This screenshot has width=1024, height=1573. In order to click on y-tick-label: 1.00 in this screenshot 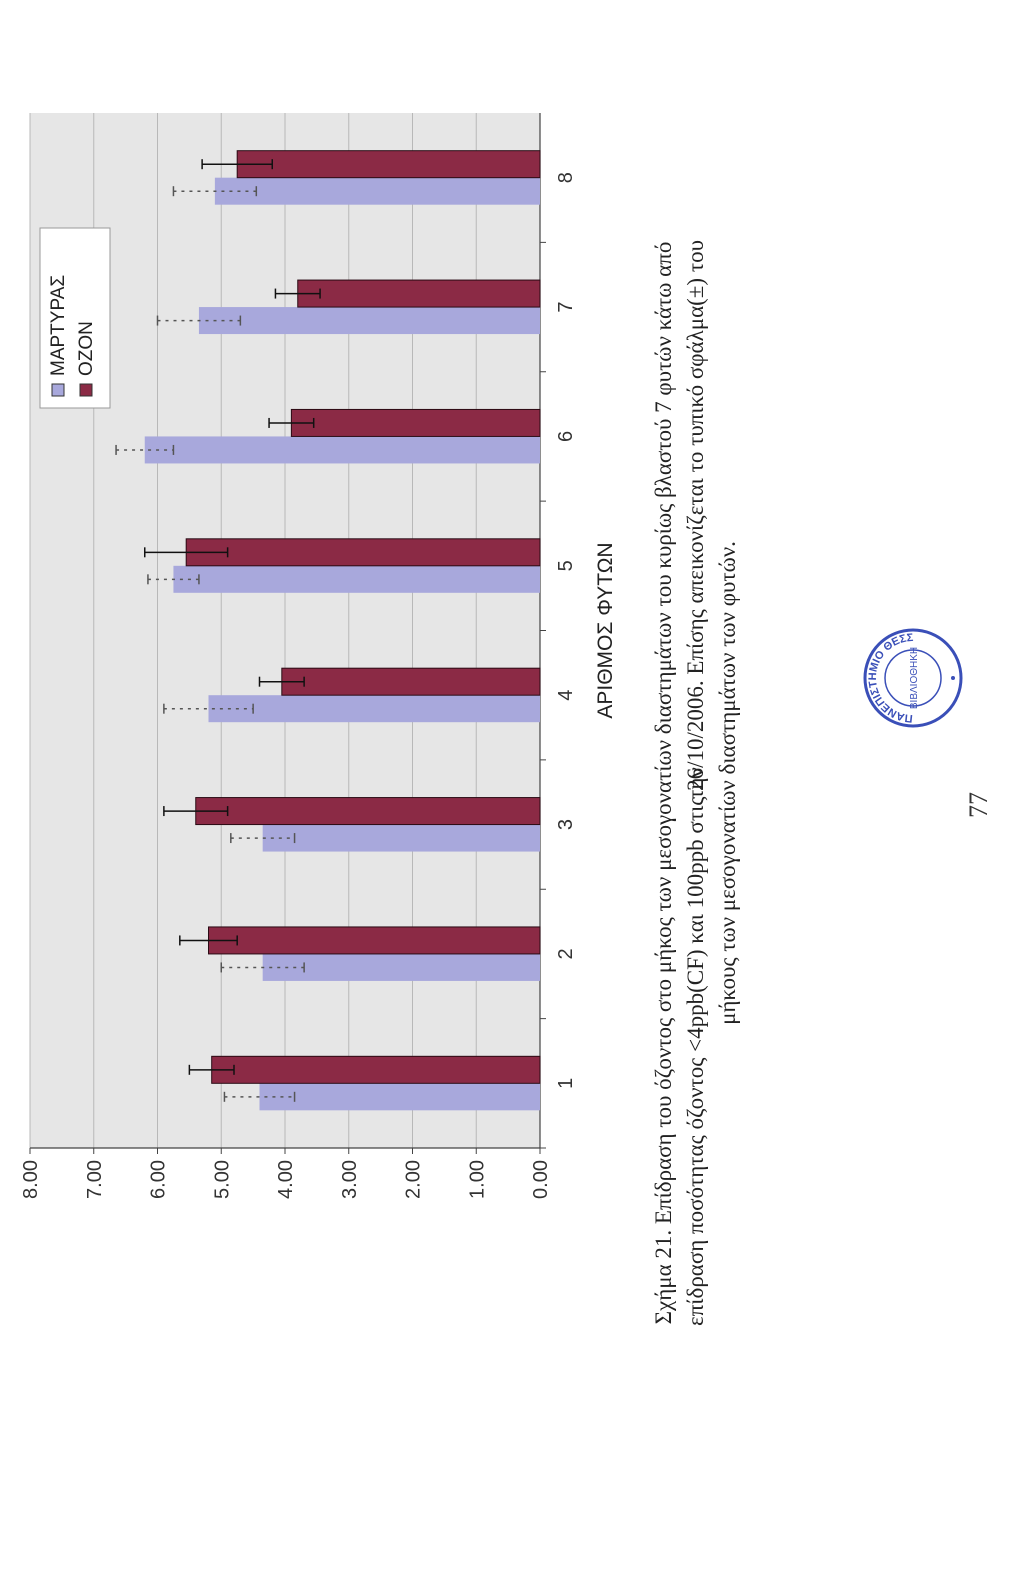, I will do `click(477, 1179)`.